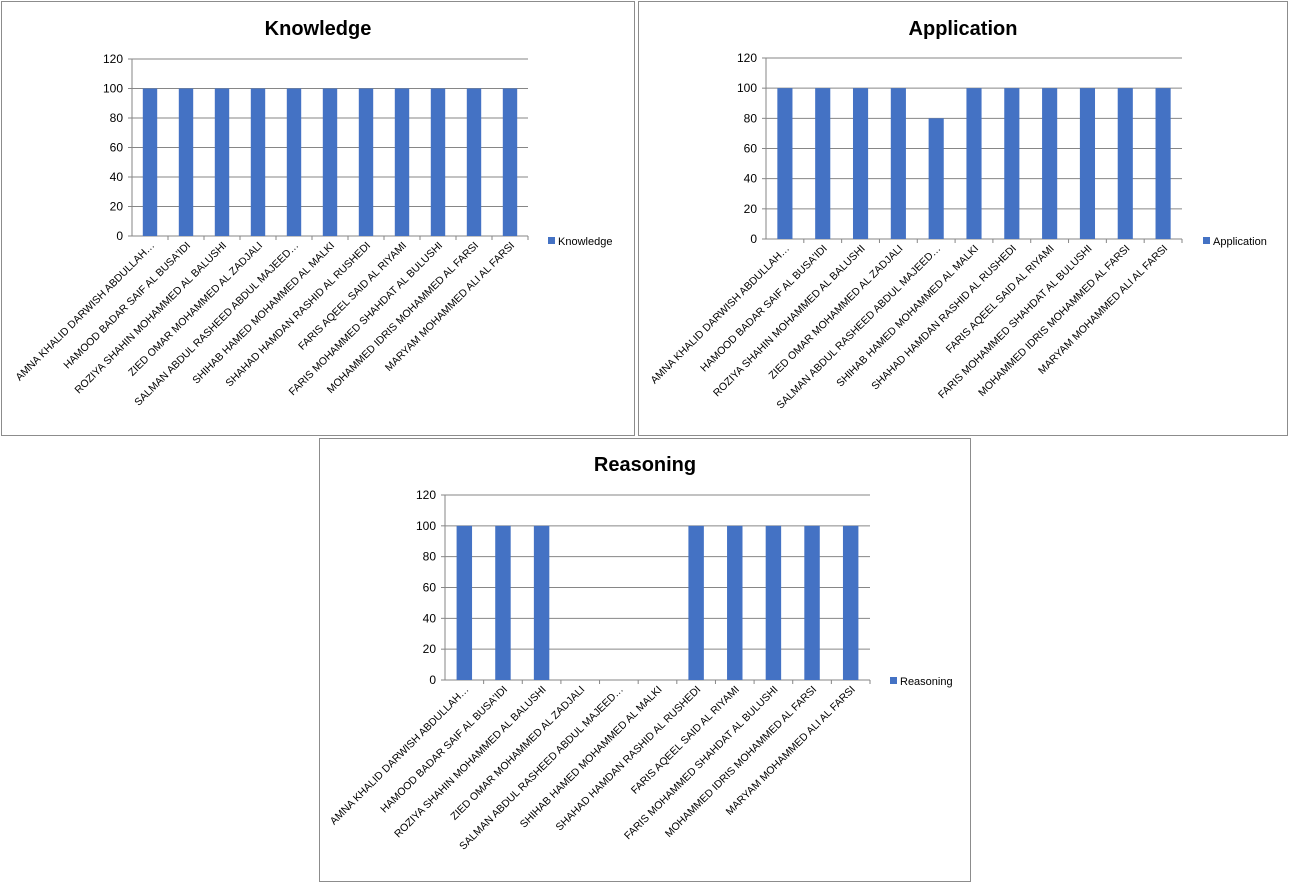 The height and width of the screenshot is (885, 1293). What do you see at coordinates (907, 316) in the screenshot?
I see `application-category-label: SHIHAB HAMED MOHAMMED AL MALKI` at bounding box center [907, 316].